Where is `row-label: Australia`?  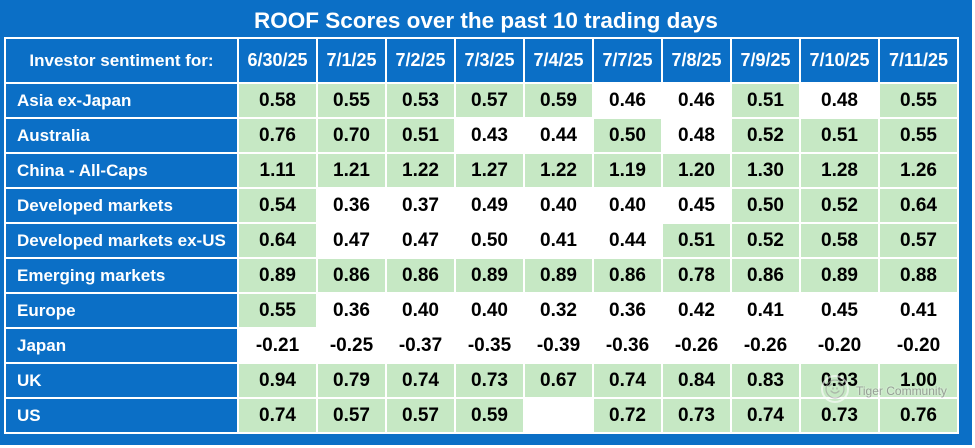 row-label: Australia is located at coordinates (121, 135).